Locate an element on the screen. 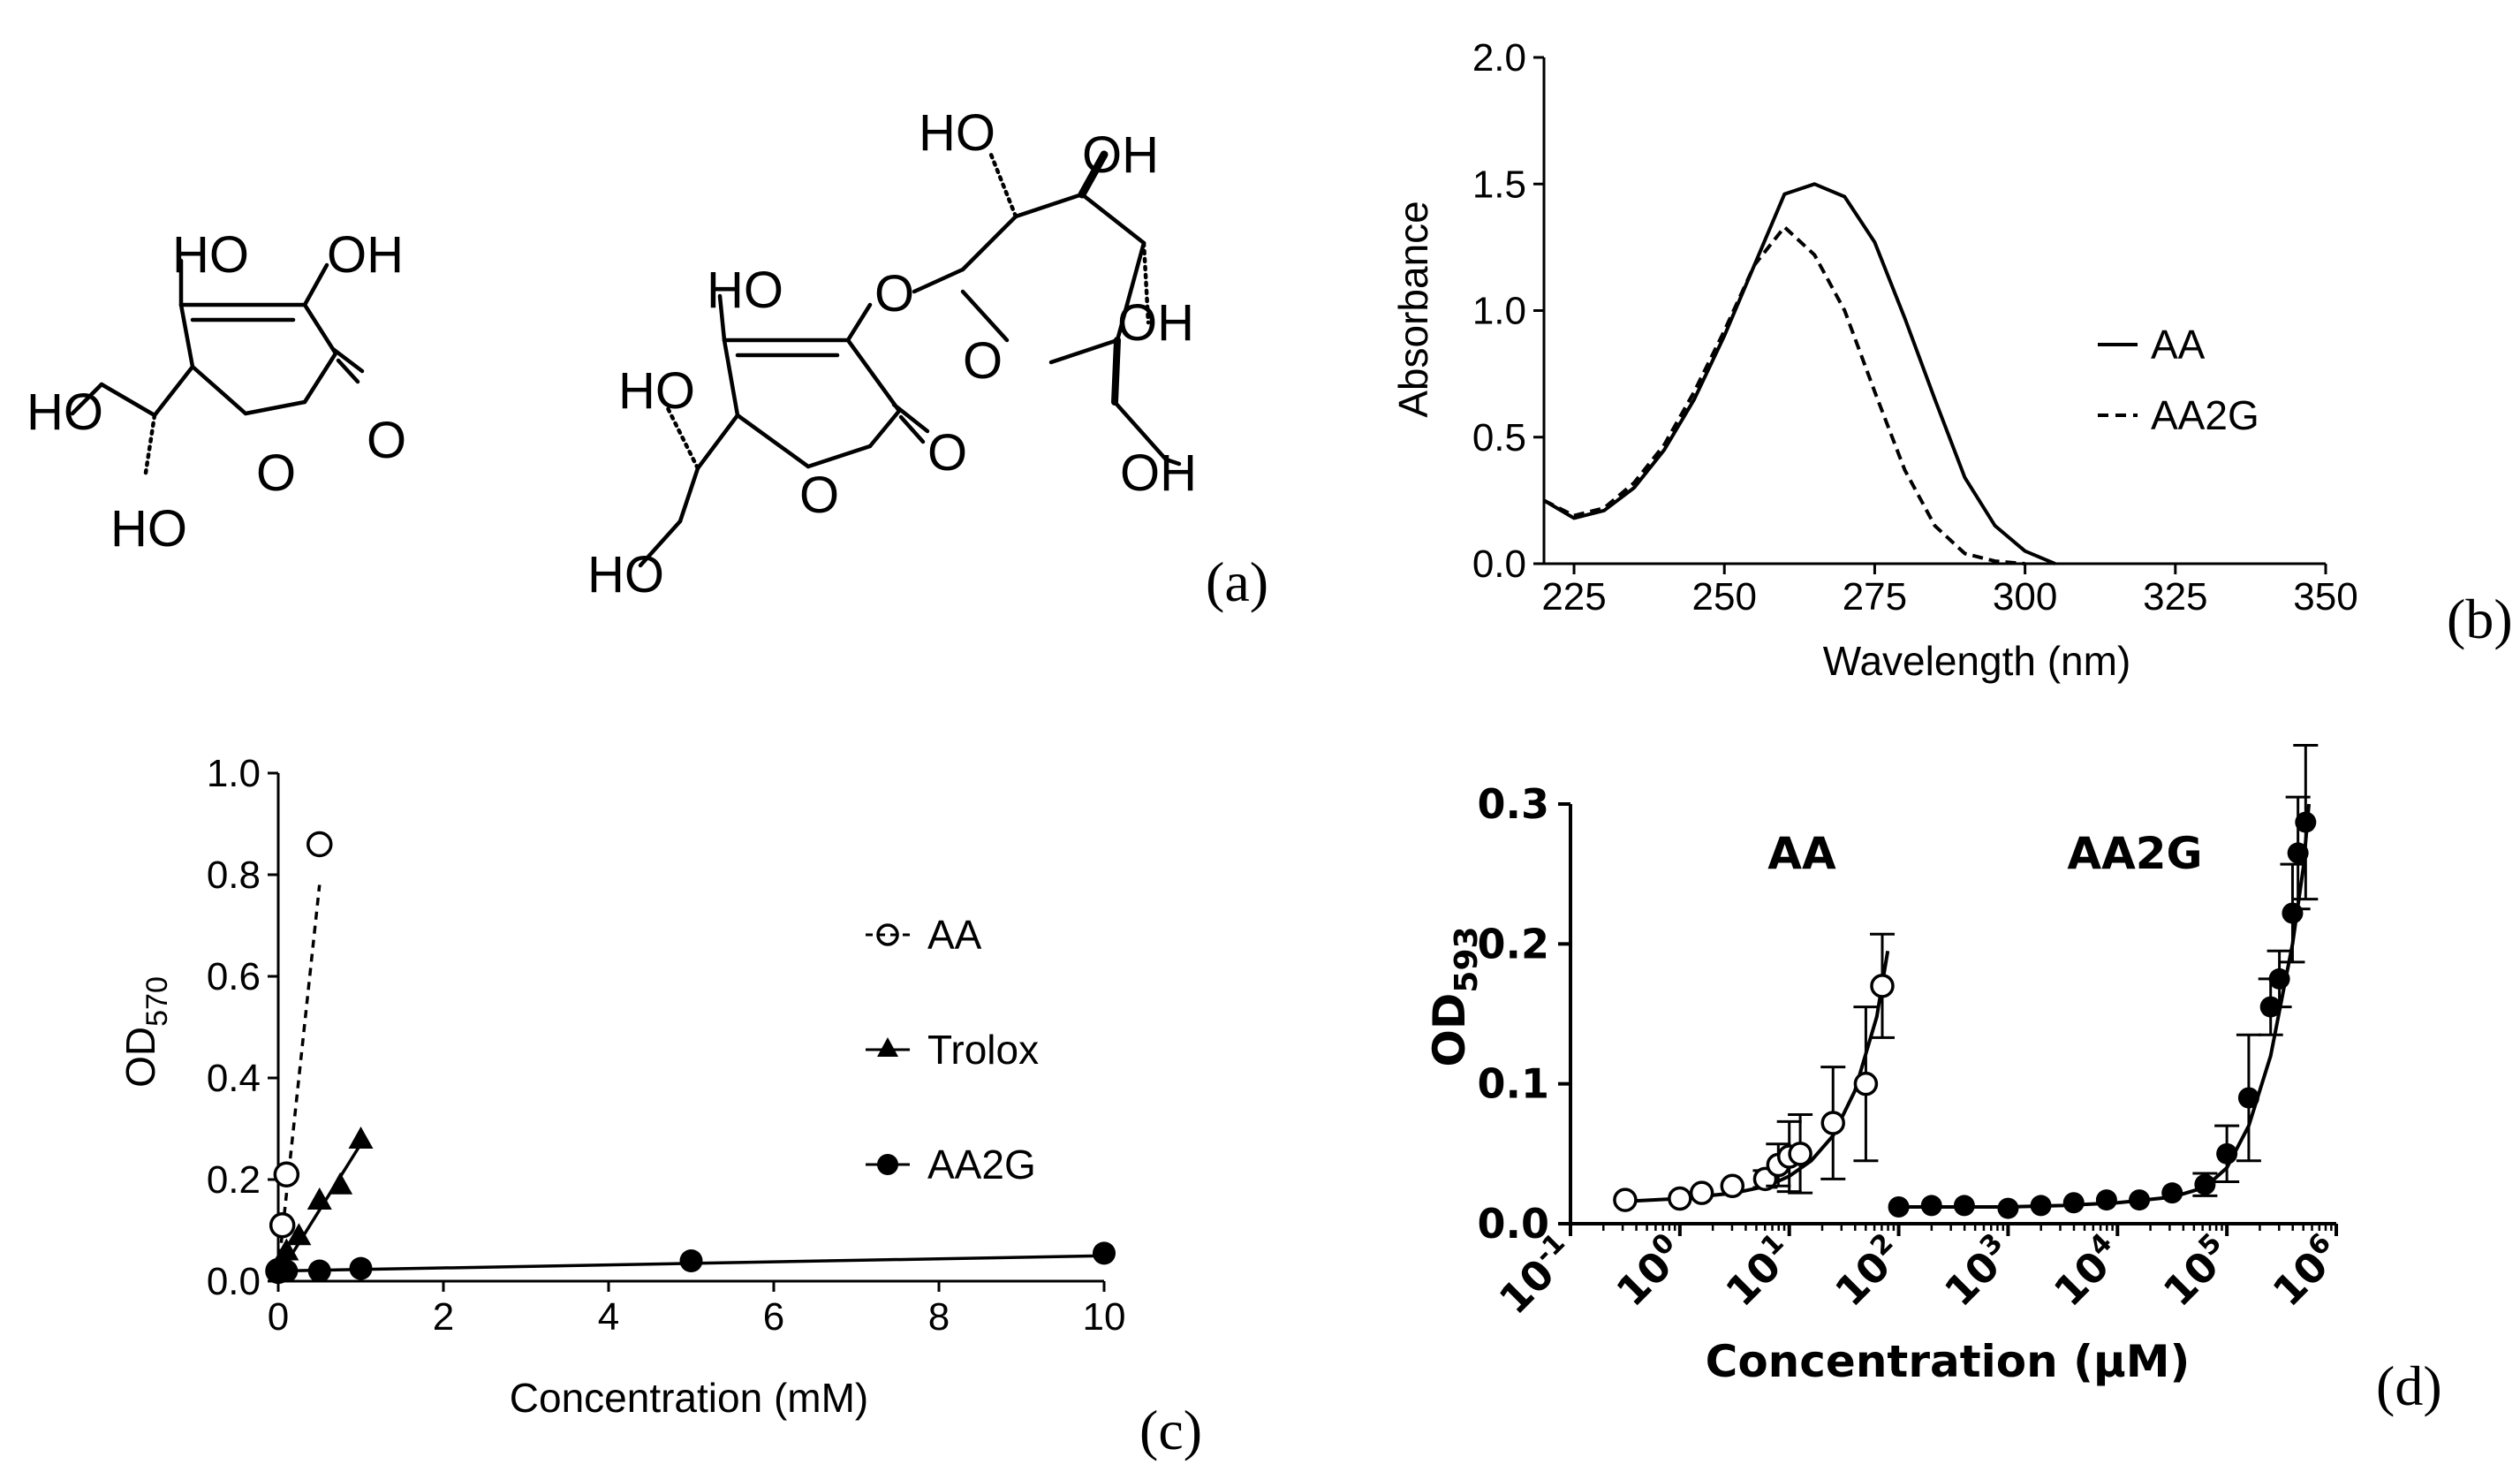 The image size is (2520, 1472). x-tick-label: 10⁴ is located at coordinates (2087, 1271).